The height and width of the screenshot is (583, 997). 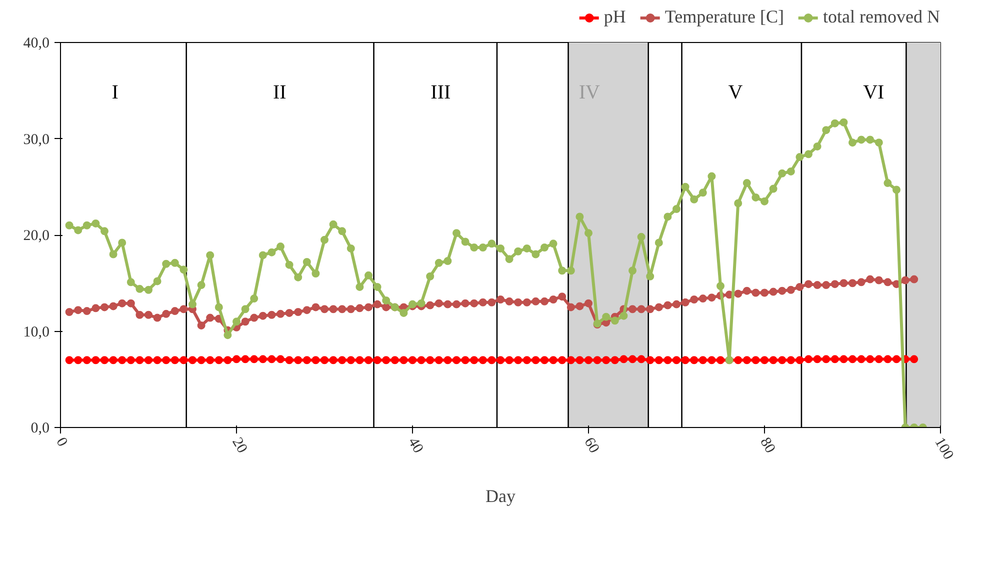 What do you see at coordinates (40, 428) in the screenshot?
I see `y-tick-label: 0,0` at bounding box center [40, 428].